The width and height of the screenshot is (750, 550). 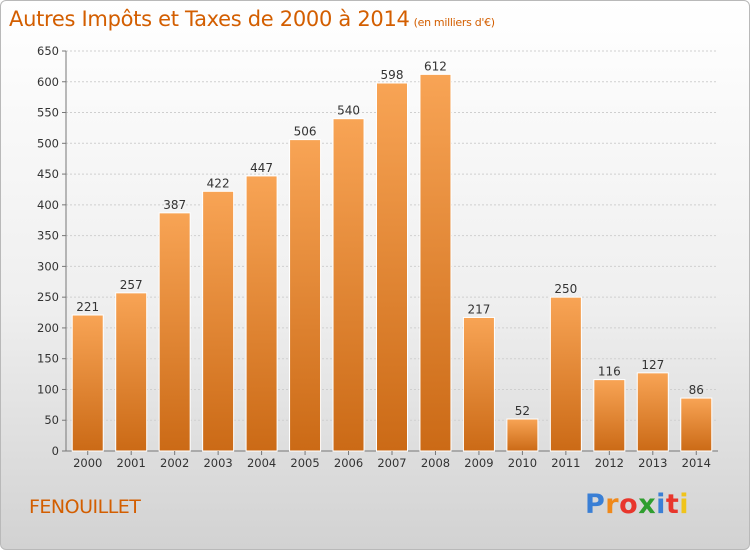 What do you see at coordinates (565, 289) in the screenshot?
I see `value-label: 250` at bounding box center [565, 289].